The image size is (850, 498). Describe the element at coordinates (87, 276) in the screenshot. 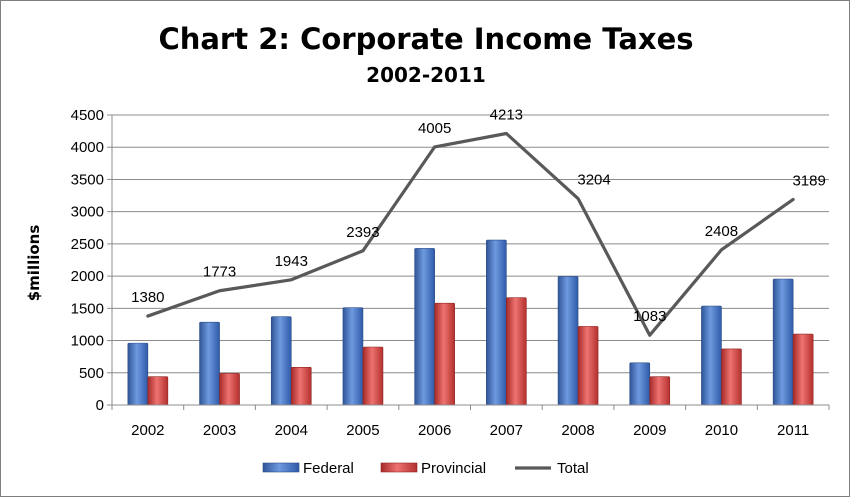

I see `y-tick-label: 2000` at that location.